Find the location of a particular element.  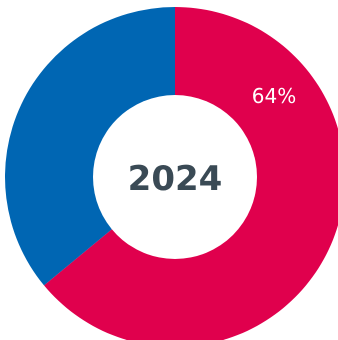

slice-labels: 64% is located at coordinates (274, 96).